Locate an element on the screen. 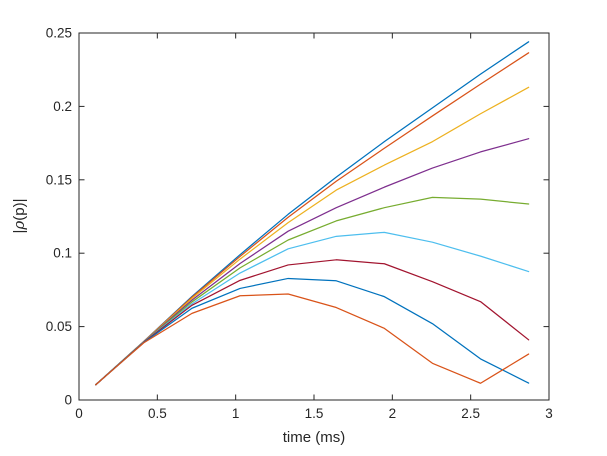 The height and width of the screenshot is (456, 607). x-tick-label: 2.5 is located at coordinates (470, 413).